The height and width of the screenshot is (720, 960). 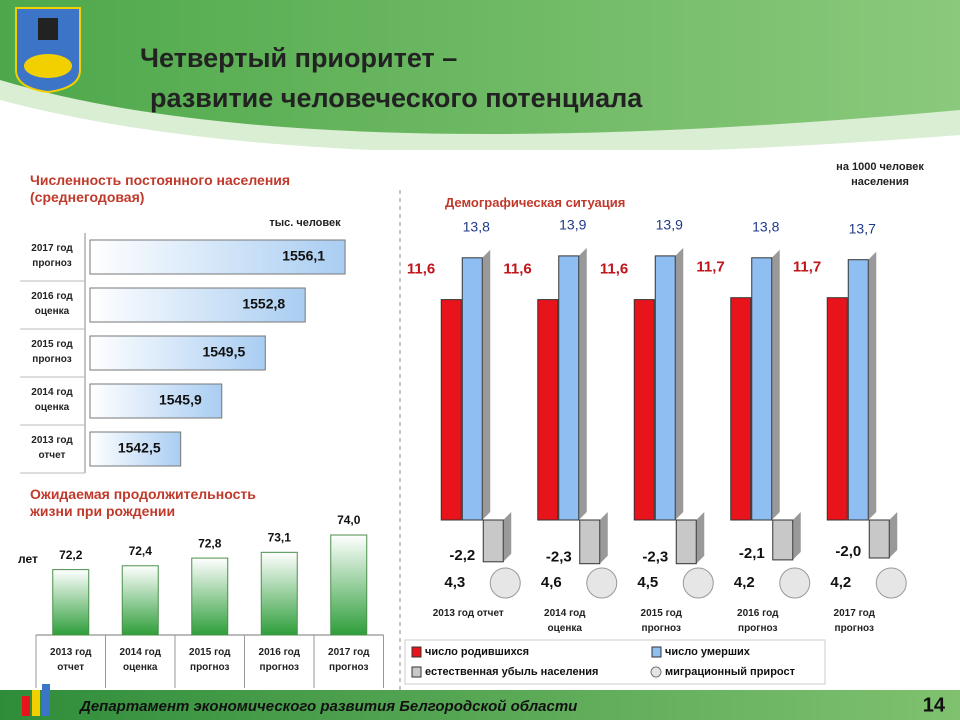 What do you see at coordinates (730, 672) in the screenshot?
I see `legend-label: миграционный прирост` at bounding box center [730, 672].